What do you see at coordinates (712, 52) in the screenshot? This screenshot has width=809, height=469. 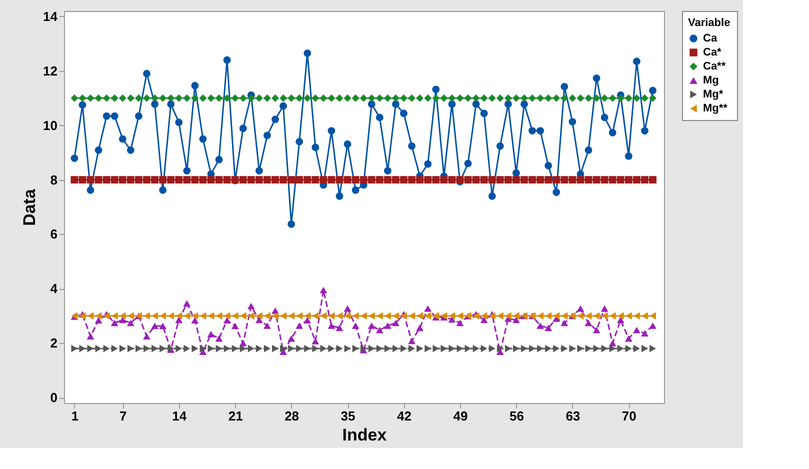 I see `legend-label: Ca*` at bounding box center [712, 52].